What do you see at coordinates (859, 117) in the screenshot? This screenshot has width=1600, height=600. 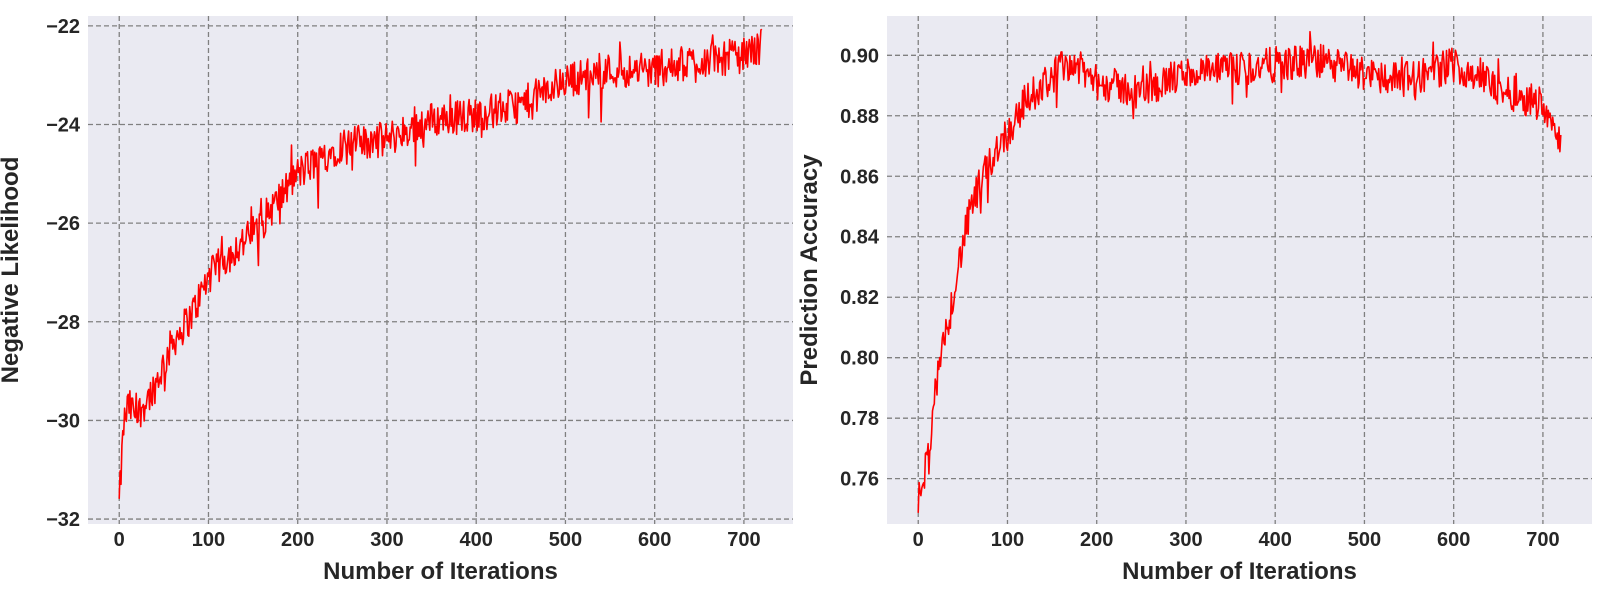 I see `y-tick-label: 0.88` at bounding box center [859, 117].